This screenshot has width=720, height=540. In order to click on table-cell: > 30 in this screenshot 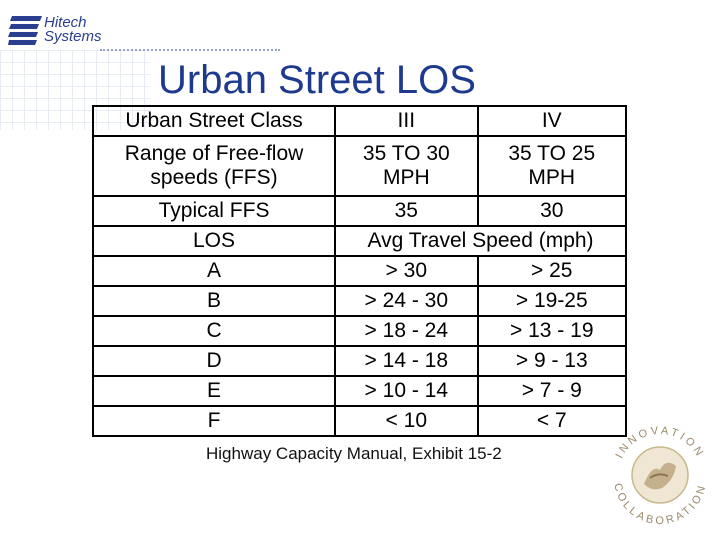, I will do `click(406, 271)`.